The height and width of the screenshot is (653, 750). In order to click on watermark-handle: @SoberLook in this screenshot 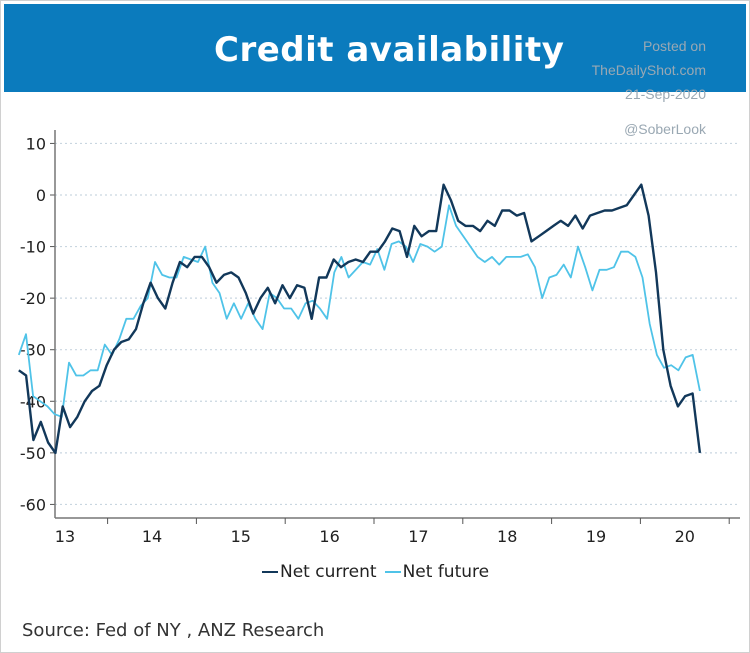, I will do `click(665, 129)`.